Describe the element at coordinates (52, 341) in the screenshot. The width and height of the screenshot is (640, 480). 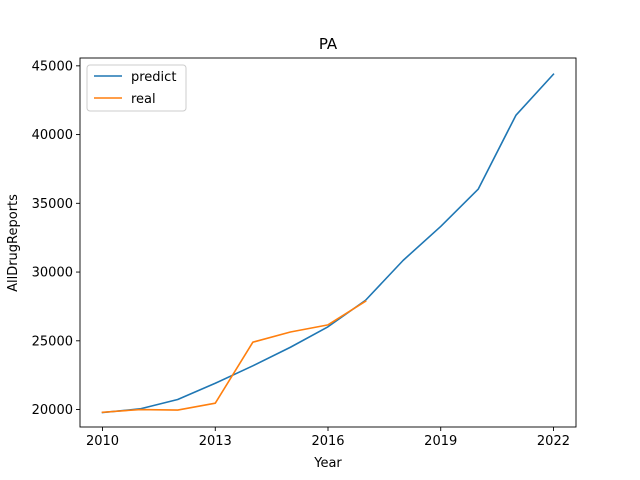
I see `y-tick-label: 25000` at that location.